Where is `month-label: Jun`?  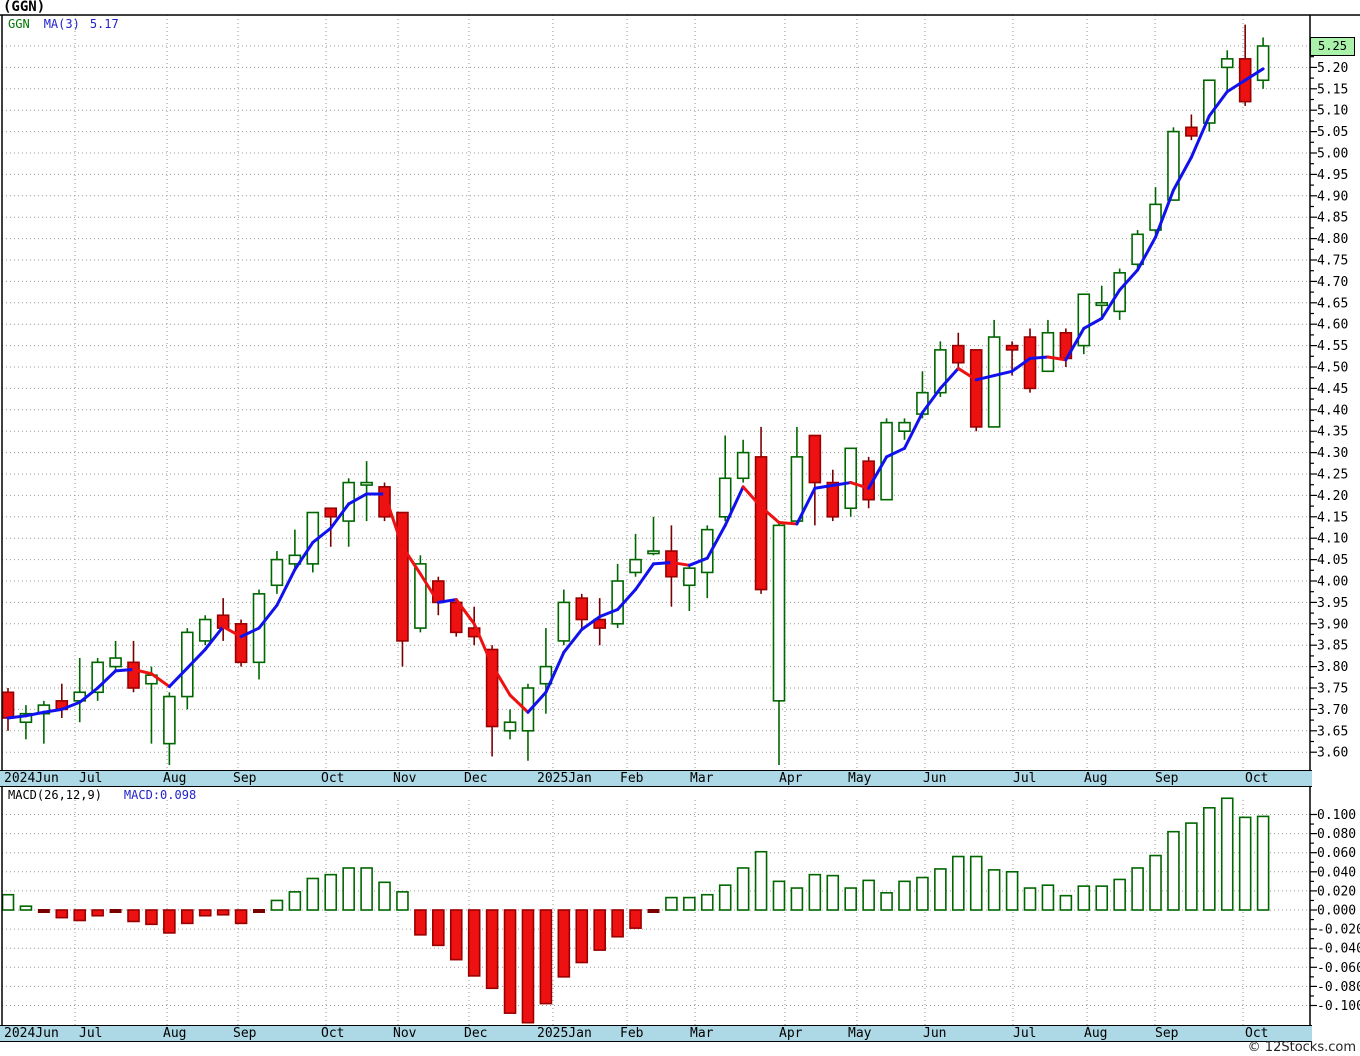
month-label: Jun is located at coordinates (935, 1033).